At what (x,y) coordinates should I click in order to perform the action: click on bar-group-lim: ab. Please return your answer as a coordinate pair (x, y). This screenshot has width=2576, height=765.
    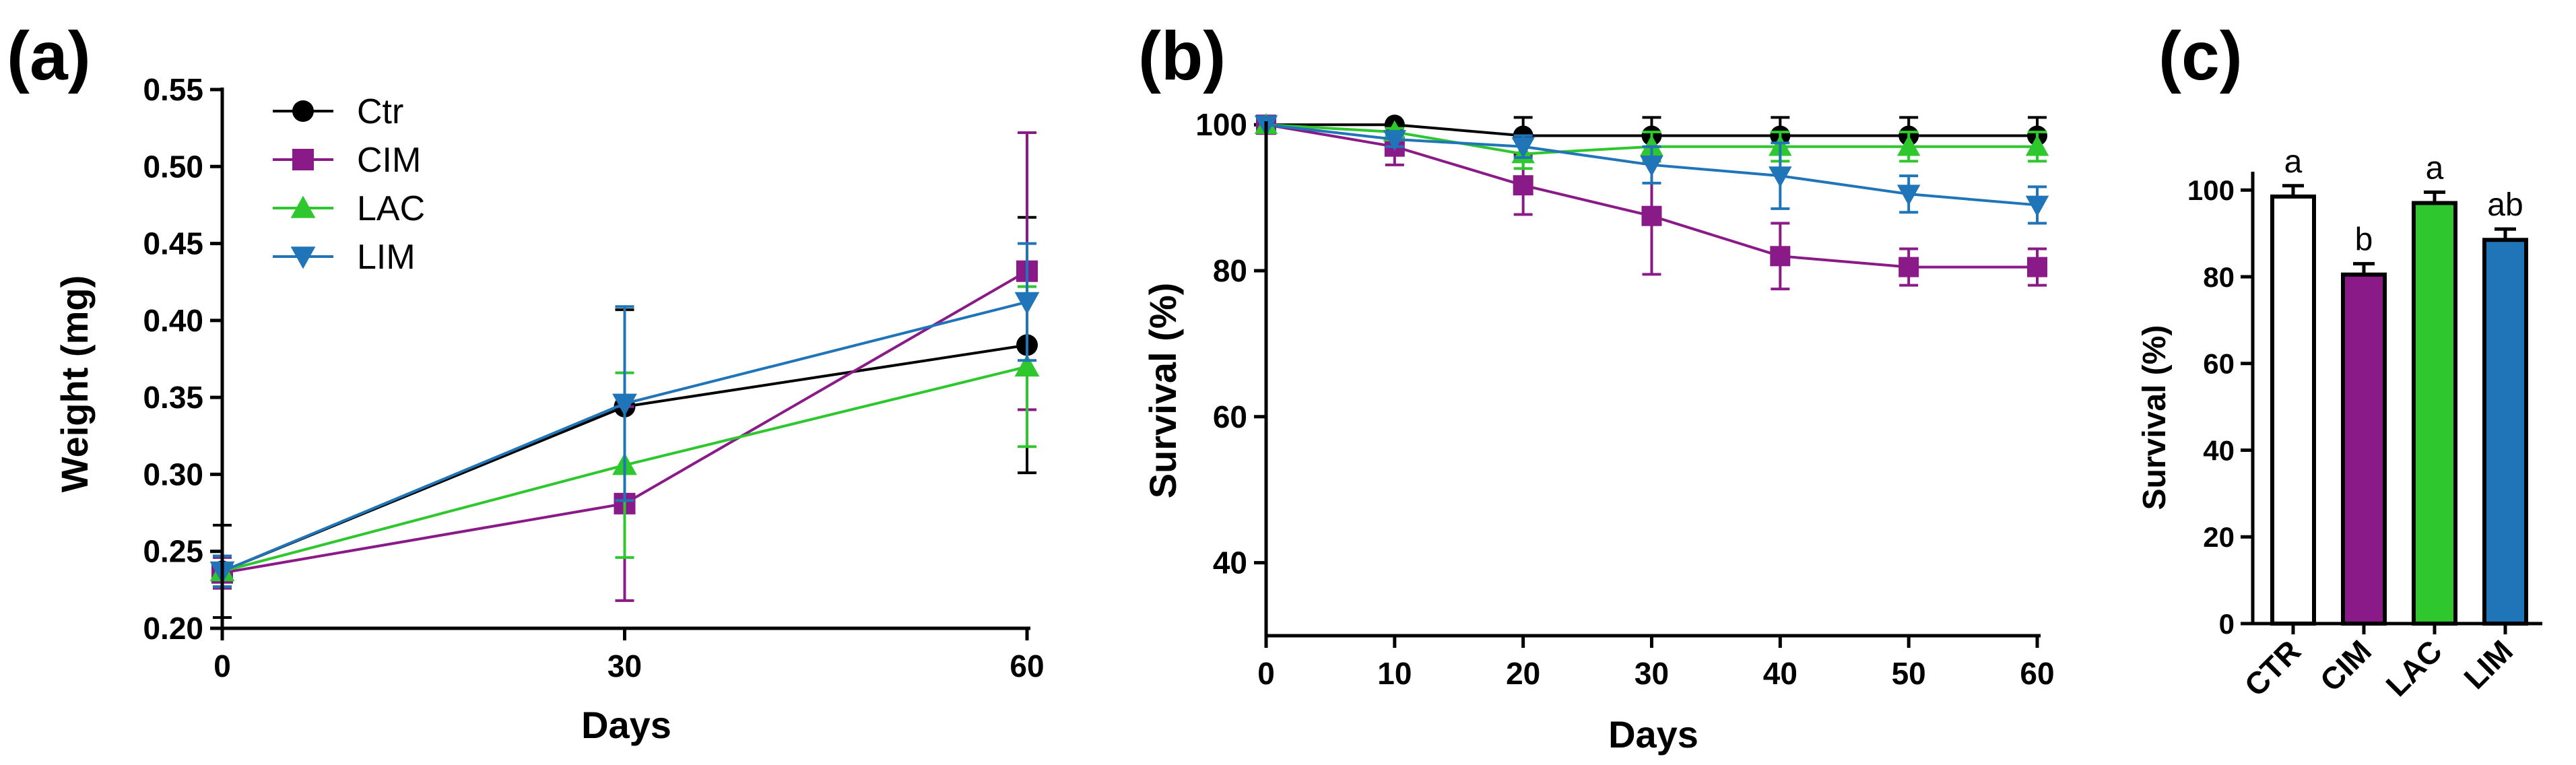
    Looking at the image, I should click on (2505, 406).